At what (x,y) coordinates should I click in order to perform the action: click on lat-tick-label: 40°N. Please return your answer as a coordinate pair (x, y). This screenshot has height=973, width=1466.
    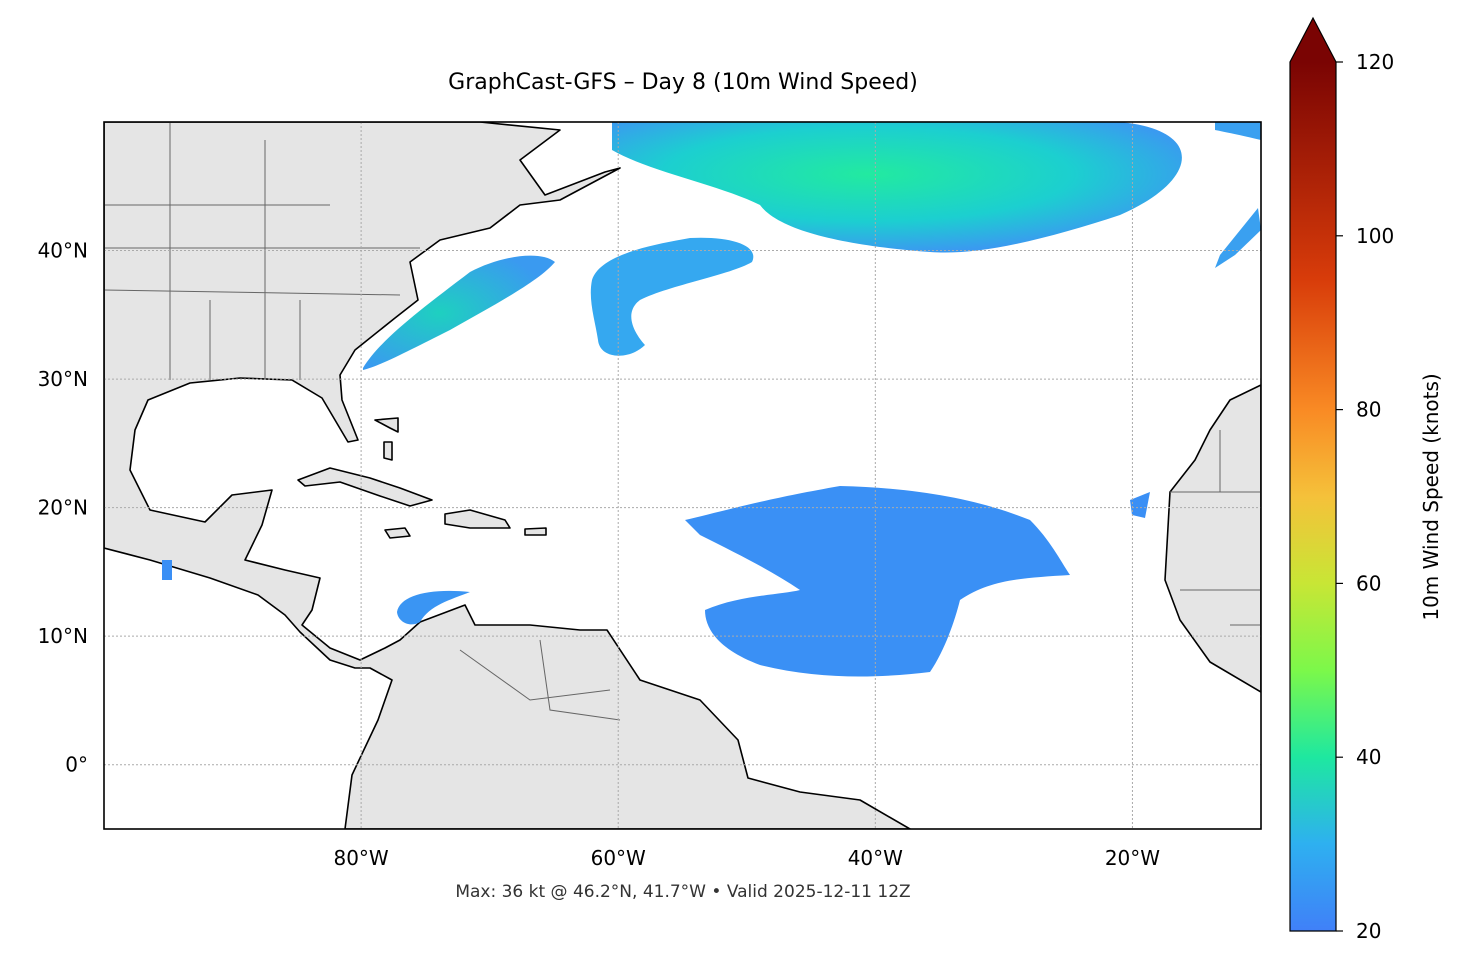
    Looking at the image, I should click on (63, 251).